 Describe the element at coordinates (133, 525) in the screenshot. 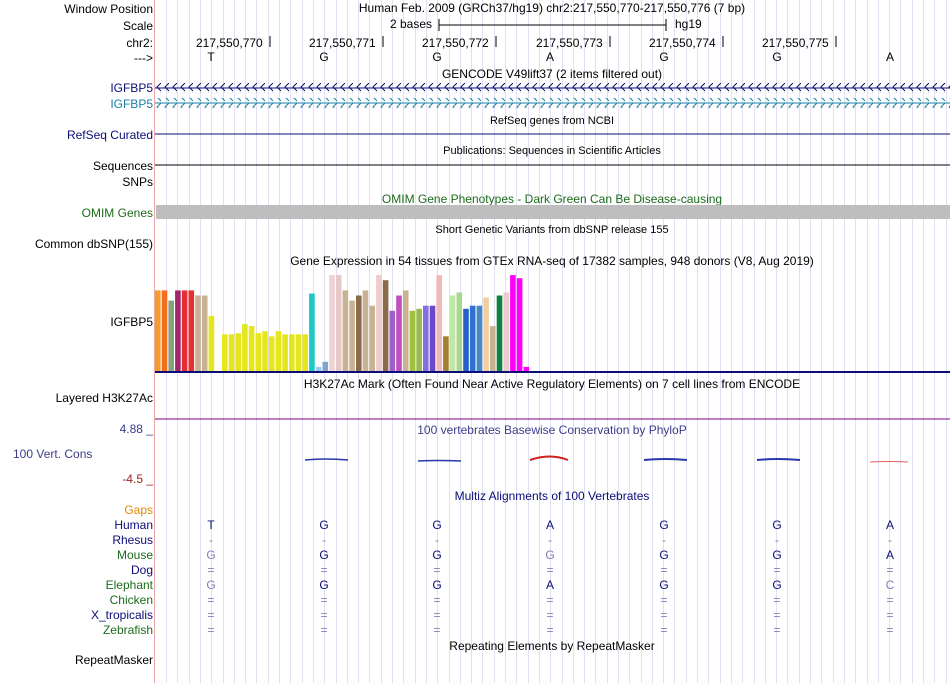

I see `species-label: Human` at that location.